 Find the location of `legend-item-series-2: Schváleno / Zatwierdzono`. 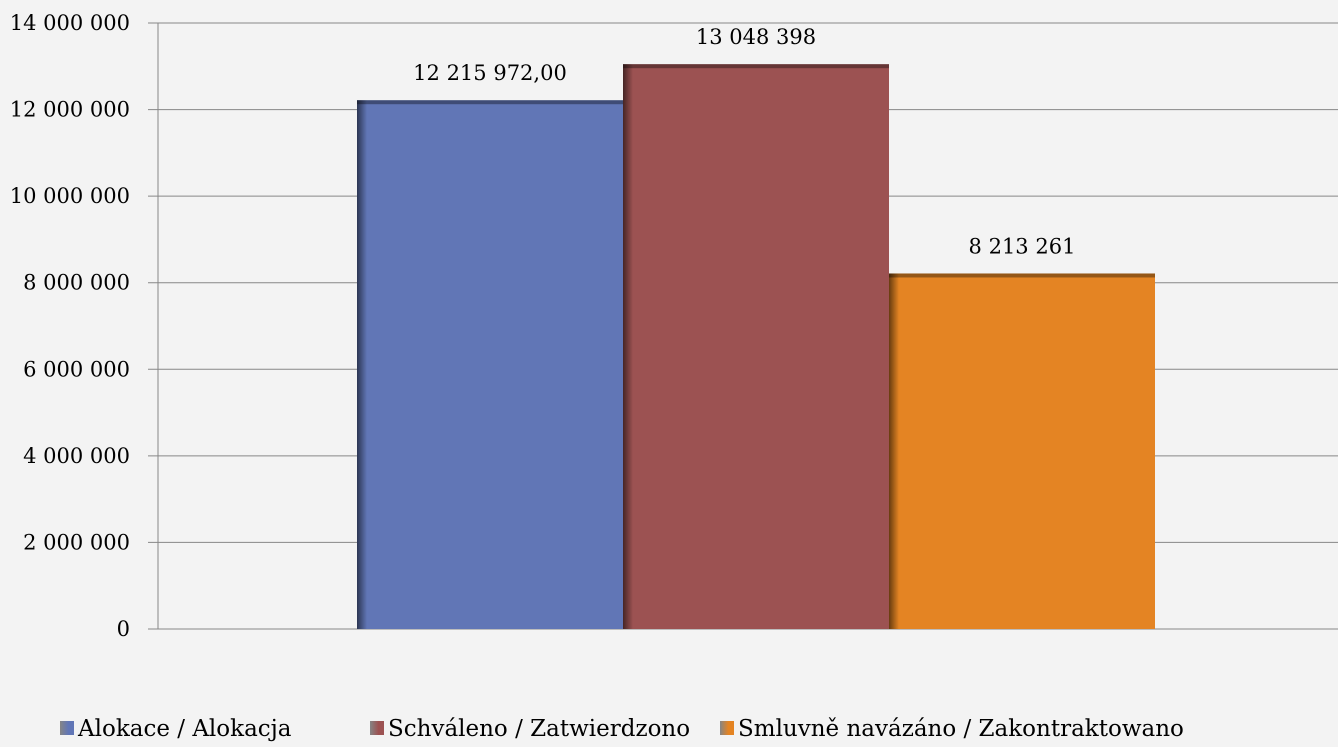

legend-item-series-2: Schváleno / Zatwierdzono is located at coordinates (530, 729).